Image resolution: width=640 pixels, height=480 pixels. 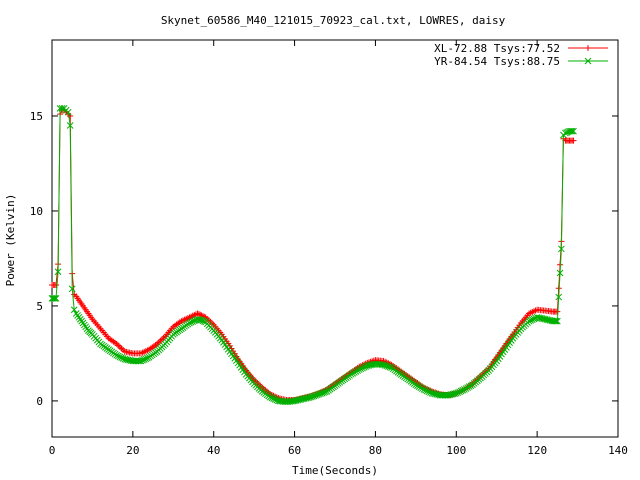 I want to click on y-tick-label: 5, so click(x=39, y=306).